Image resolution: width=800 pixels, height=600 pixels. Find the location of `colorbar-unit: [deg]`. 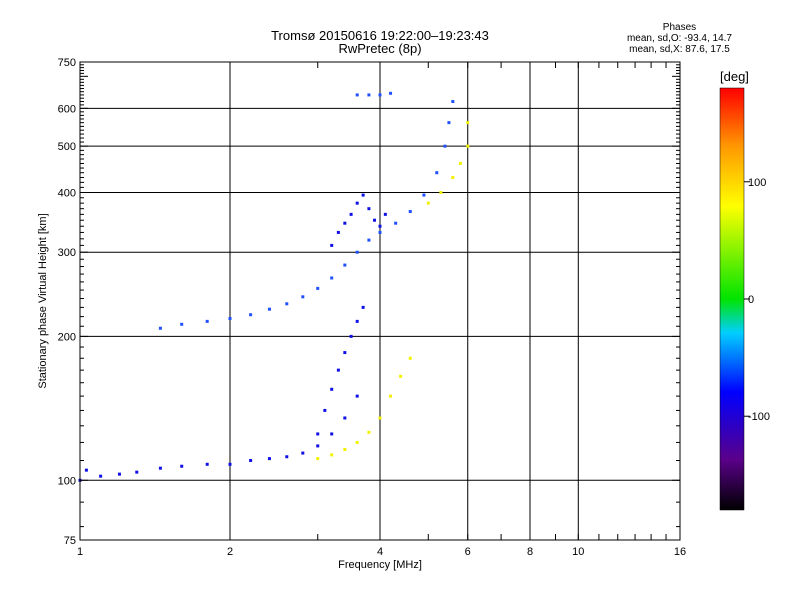

colorbar-unit: [deg] is located at coordinates (734, 76).